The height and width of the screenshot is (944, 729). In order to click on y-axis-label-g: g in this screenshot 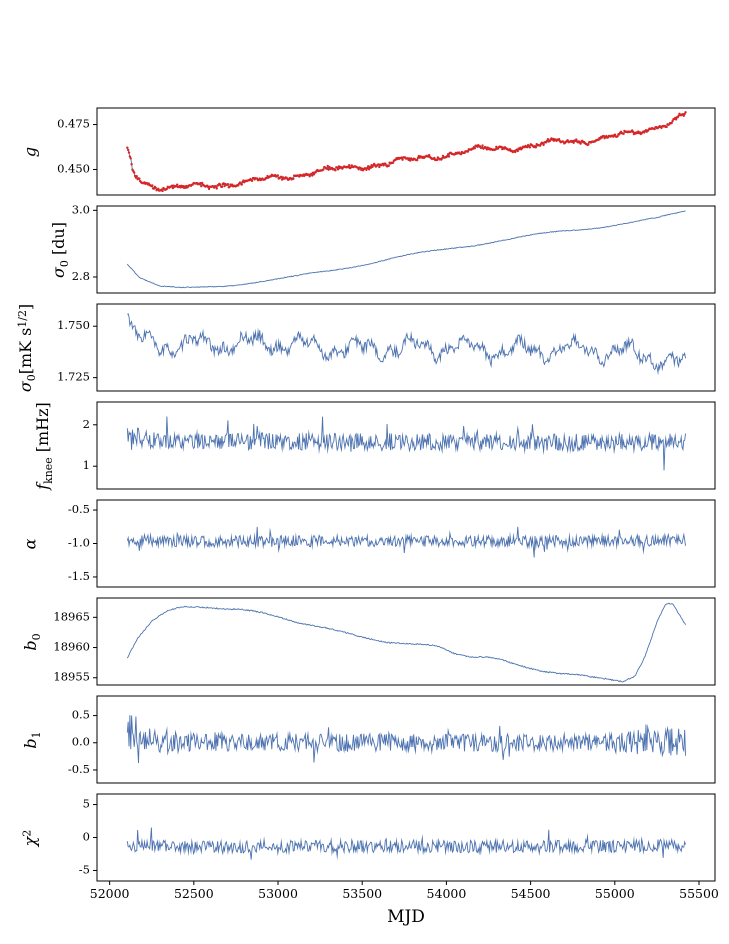, I will do `click(30, 151)`.